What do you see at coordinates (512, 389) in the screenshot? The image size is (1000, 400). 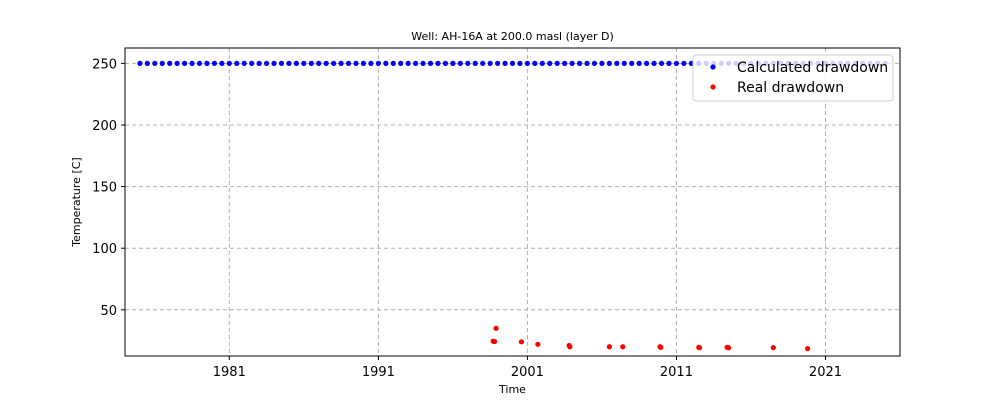 I see `x-axis-label: Time` at bounding box center [512, 389].